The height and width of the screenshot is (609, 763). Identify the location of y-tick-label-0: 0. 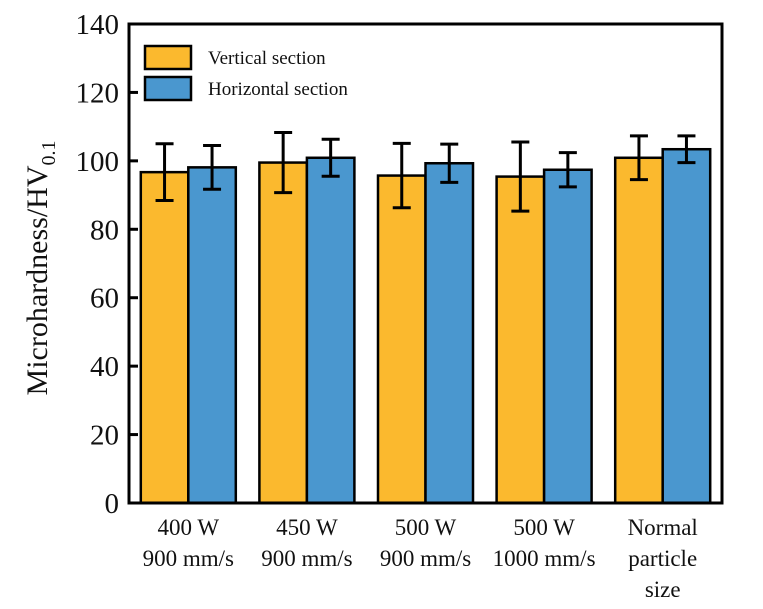
(112, 504).